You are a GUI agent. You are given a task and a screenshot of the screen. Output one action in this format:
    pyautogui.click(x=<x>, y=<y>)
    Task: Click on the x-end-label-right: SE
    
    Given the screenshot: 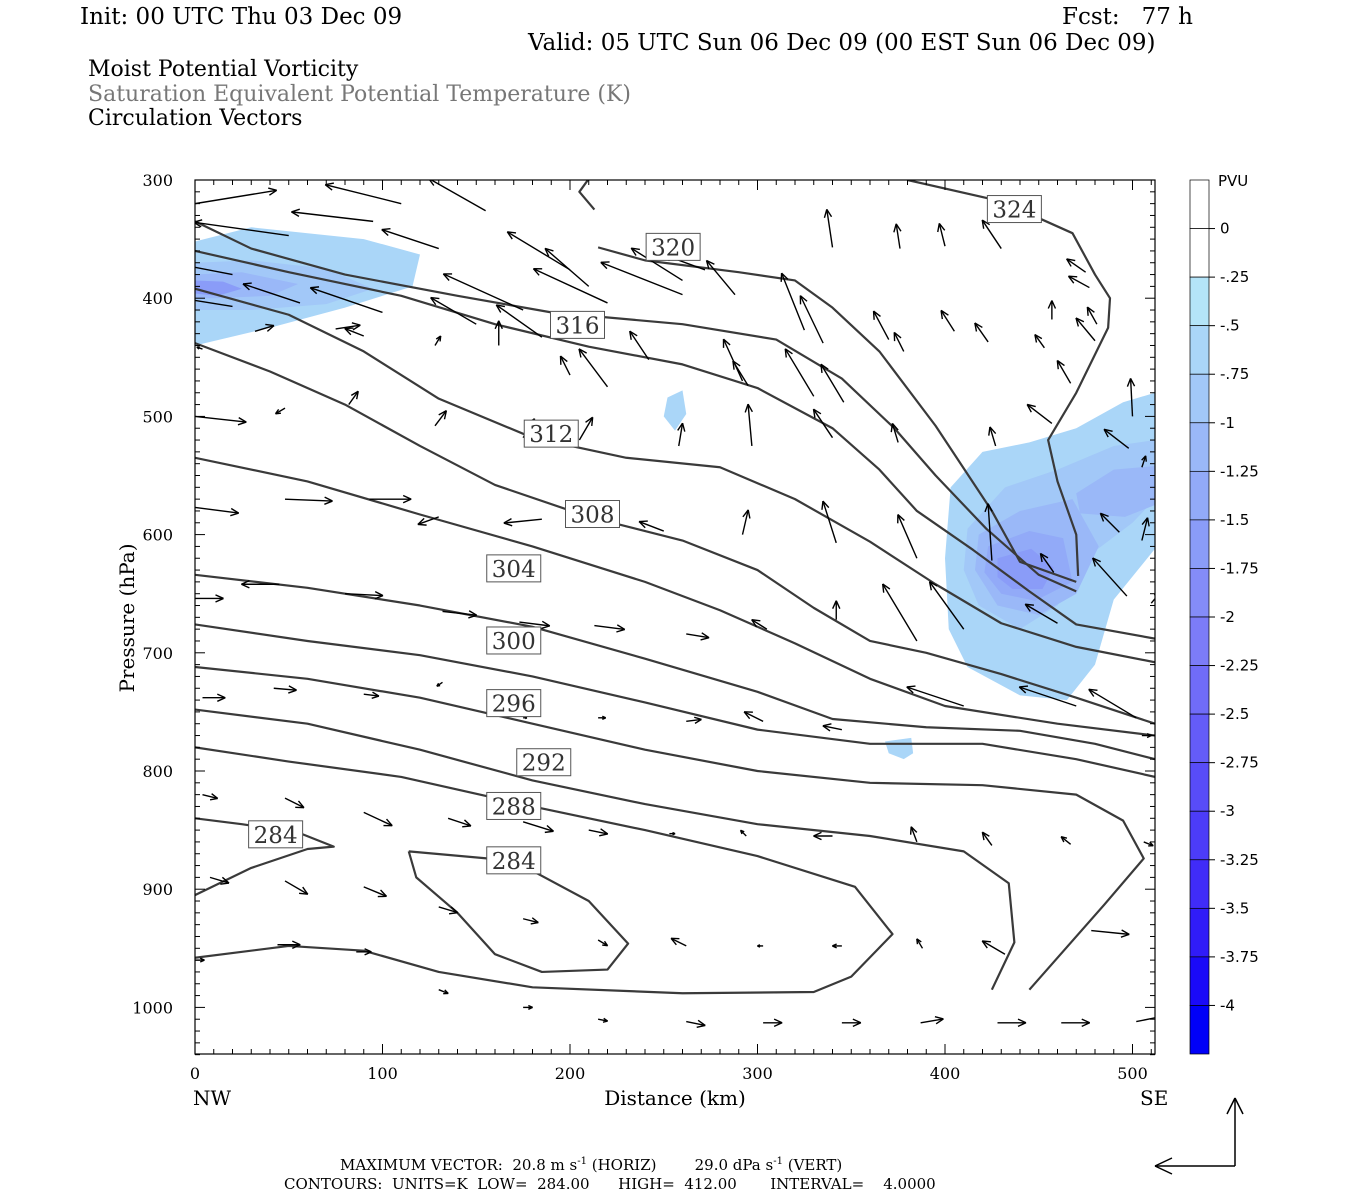 What is the action you would take?
    pyautogui.click(x=1154, y=1098)
    